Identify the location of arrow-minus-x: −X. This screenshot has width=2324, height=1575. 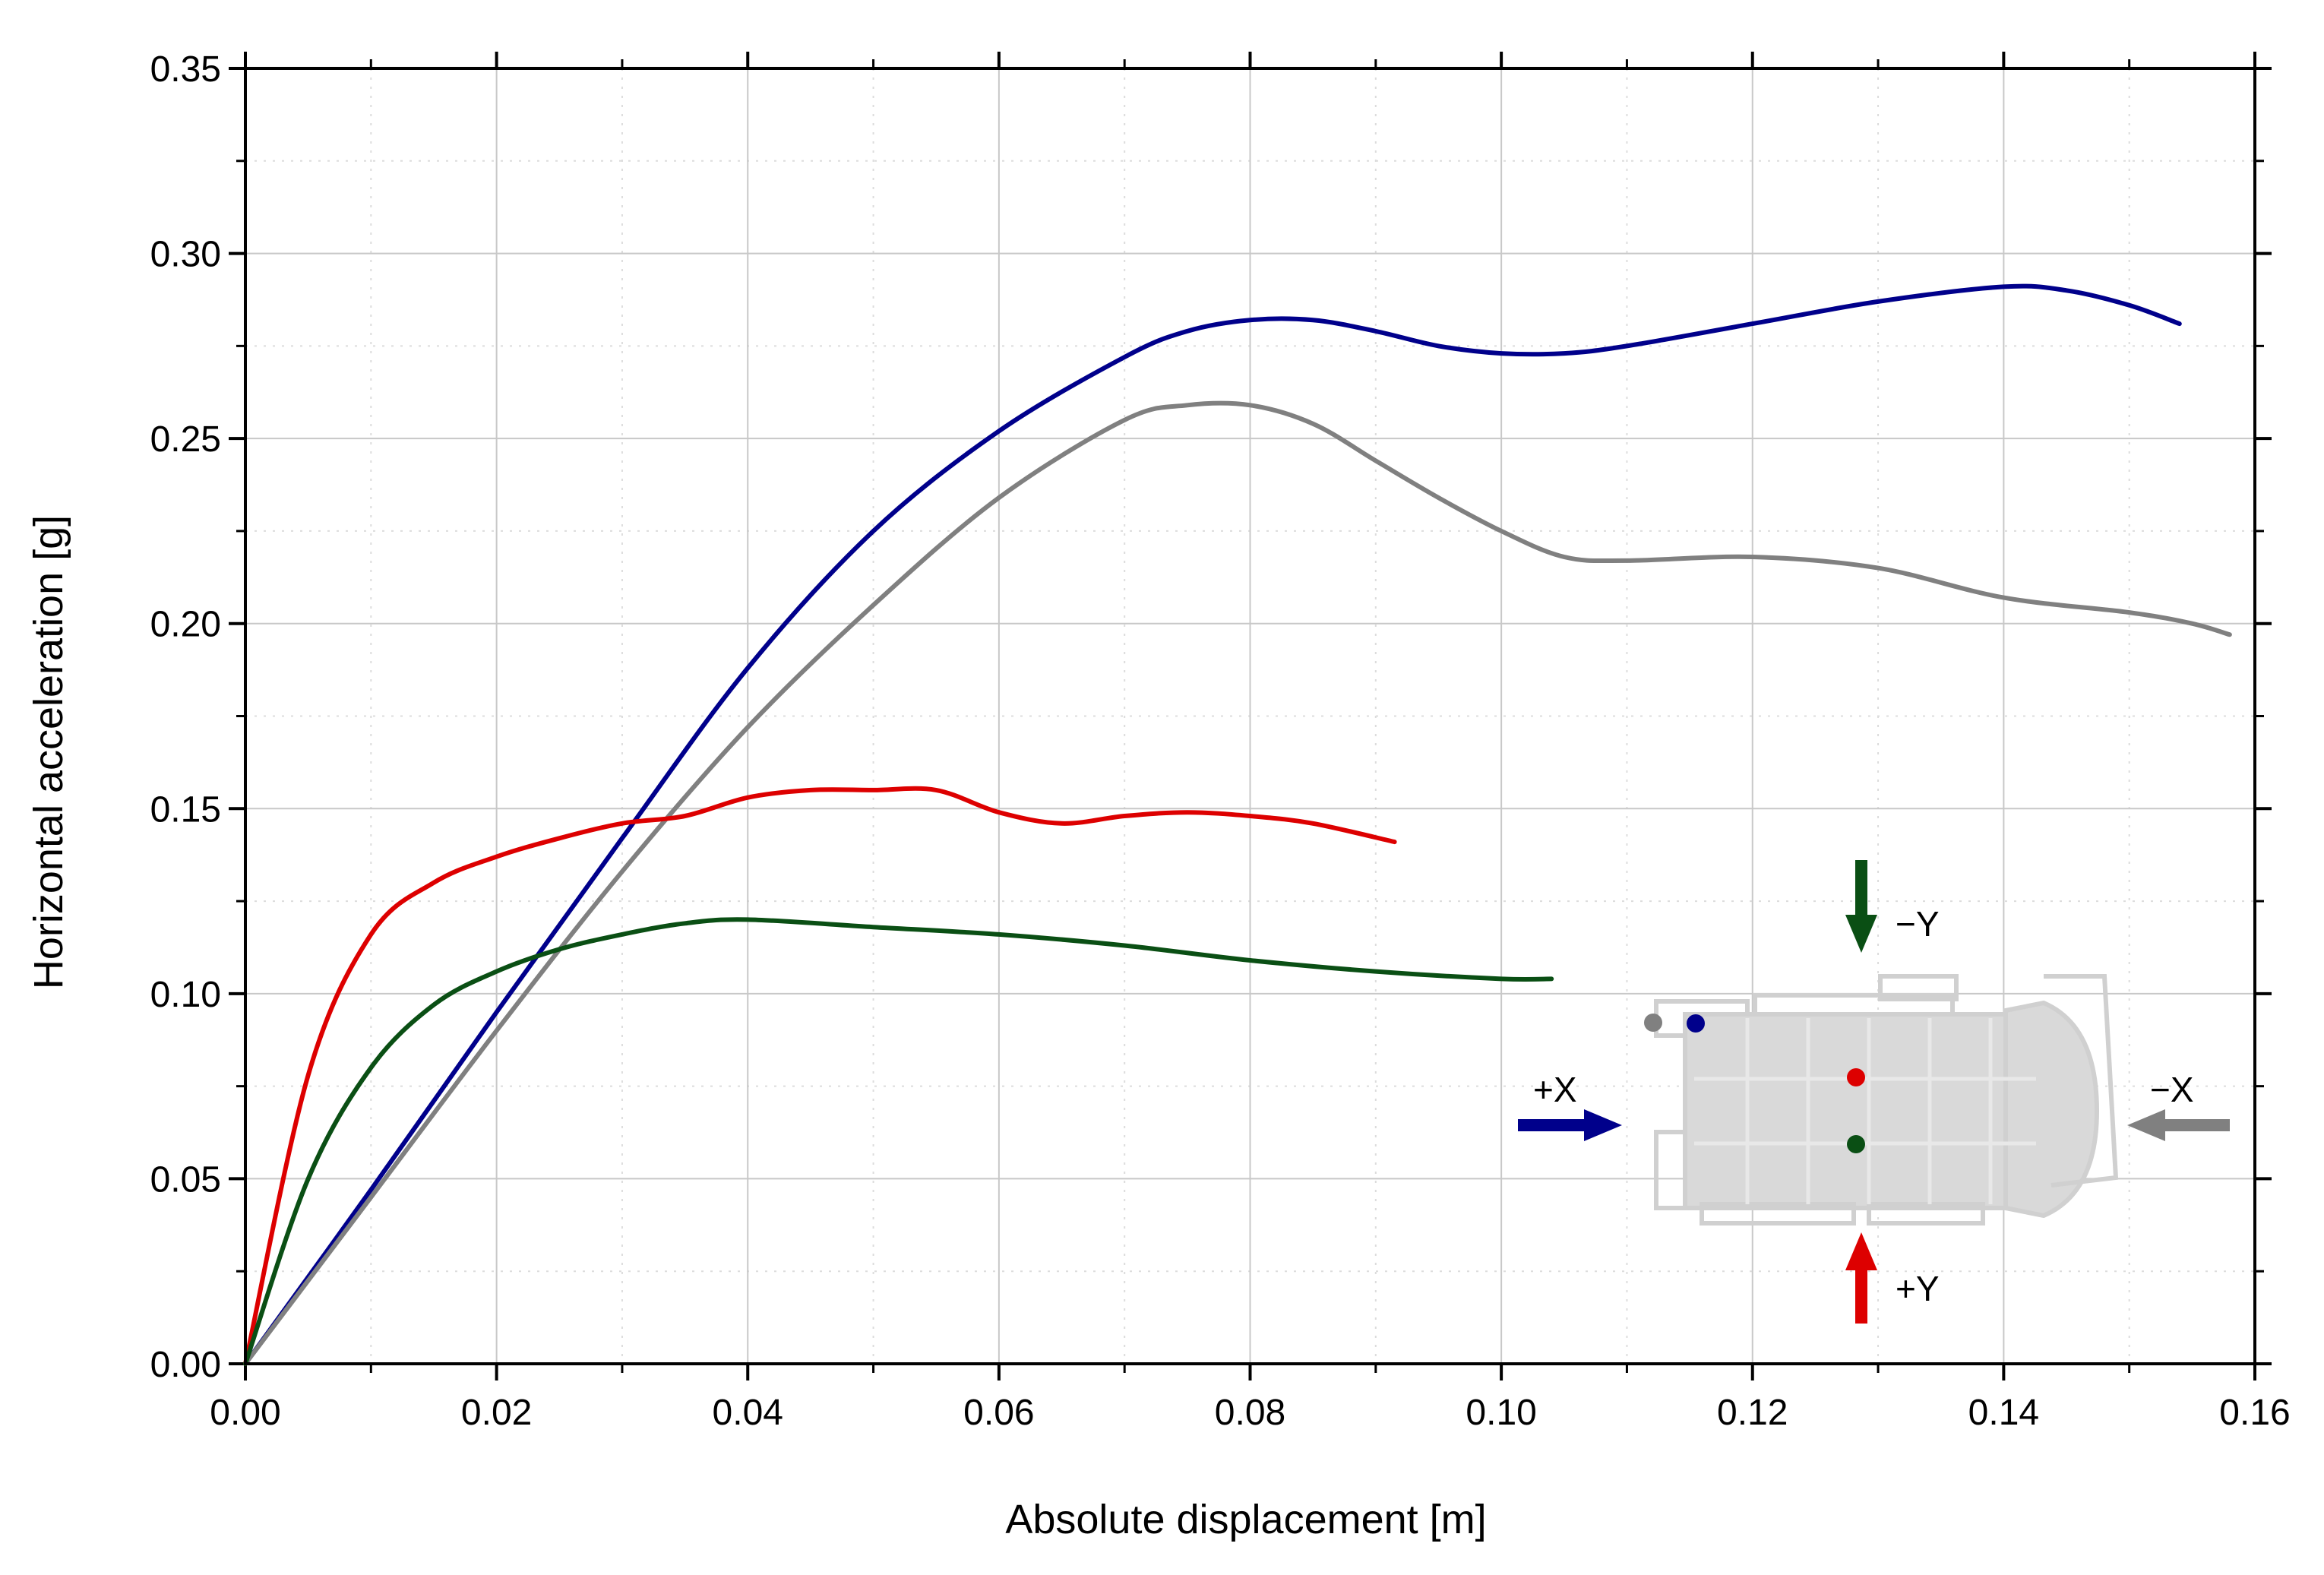
(2178, 1105).